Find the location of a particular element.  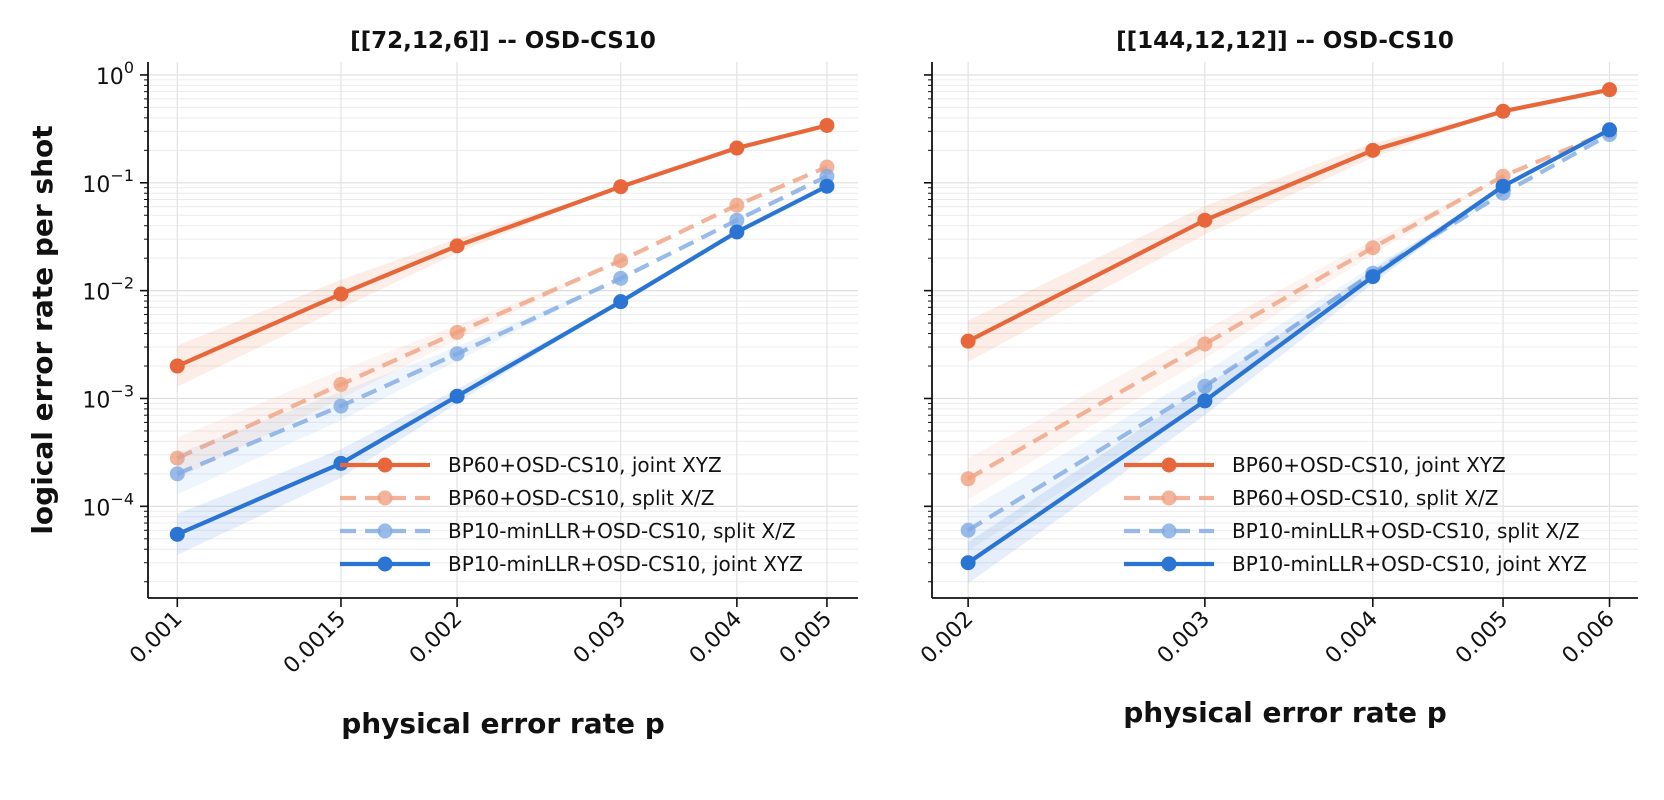

y-axis-label: logical error rate per shot is located at coordinates (42, 329).